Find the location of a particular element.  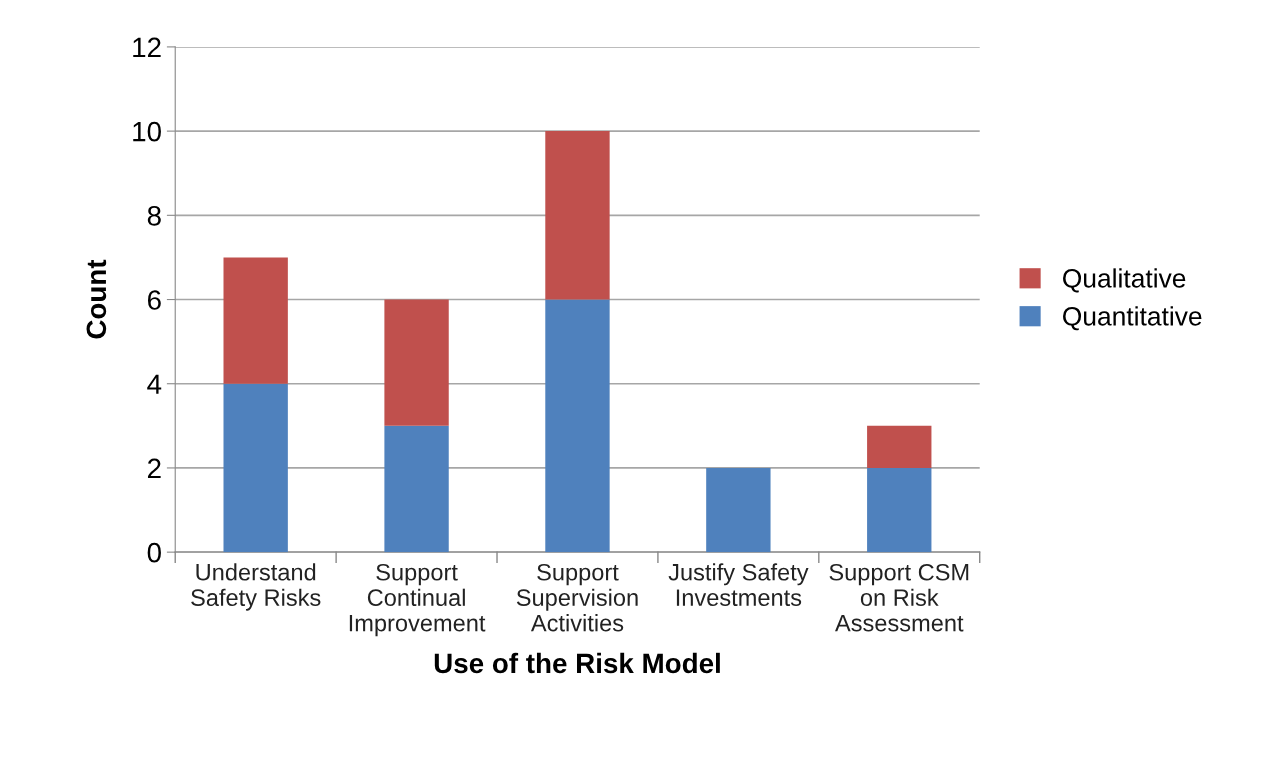

x-tick-label: Understand Safety Risks is located at coordinates (256, 587).